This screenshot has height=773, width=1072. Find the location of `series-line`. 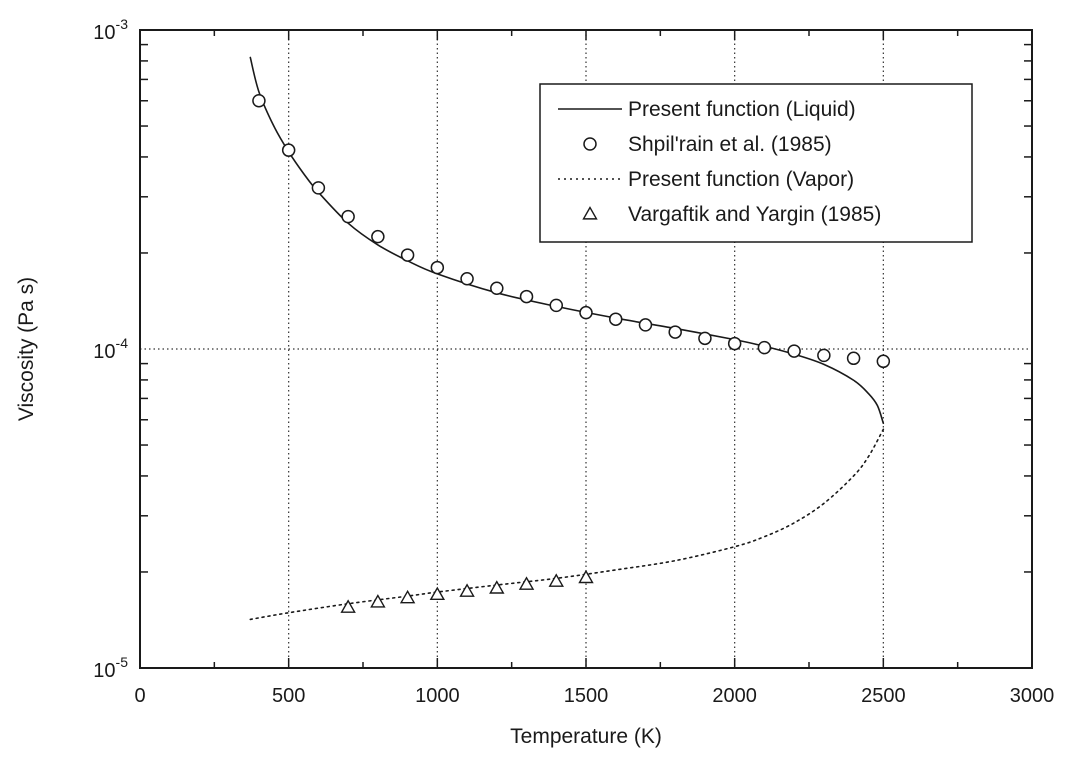

series-line is located at coordinates (567, 524).